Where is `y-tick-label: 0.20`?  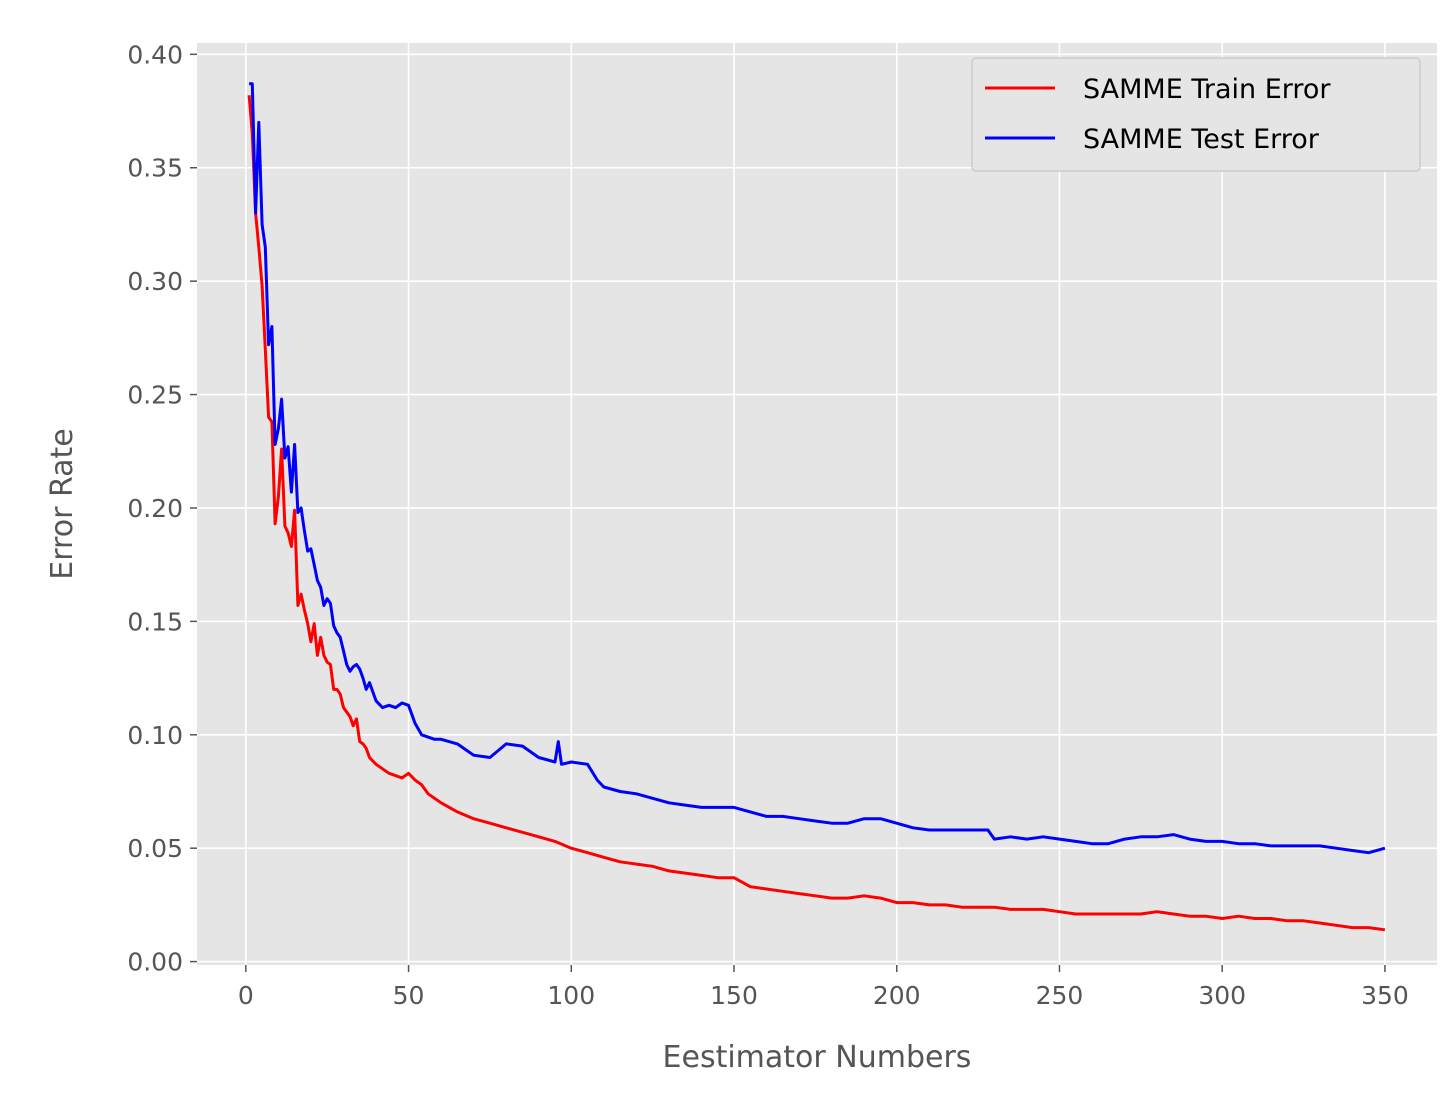
y-tick-label: 0.20 is located at coordinates (155, 508).